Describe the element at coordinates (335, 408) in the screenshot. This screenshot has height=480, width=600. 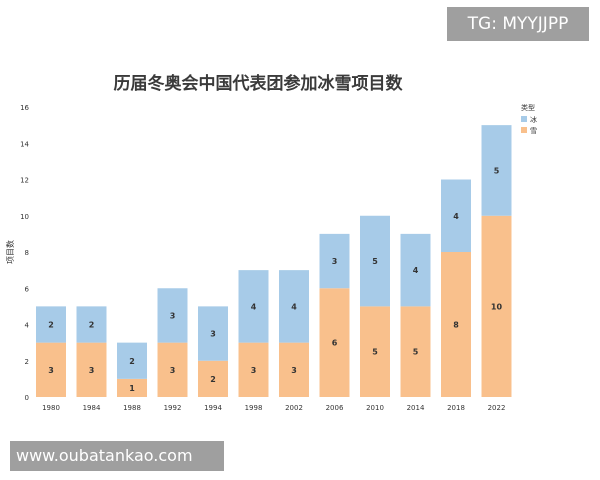
I see `x-tick-label: 2006` at that location.